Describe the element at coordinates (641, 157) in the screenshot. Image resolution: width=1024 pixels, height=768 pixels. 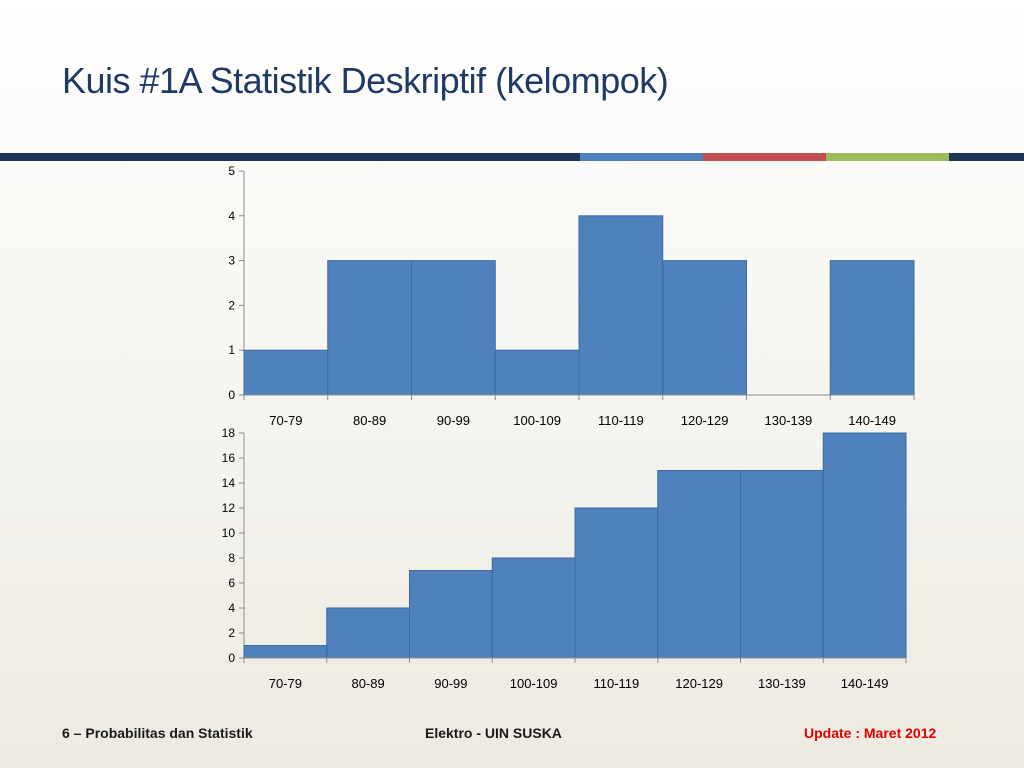
I see `rule-segment-blue` at that location.